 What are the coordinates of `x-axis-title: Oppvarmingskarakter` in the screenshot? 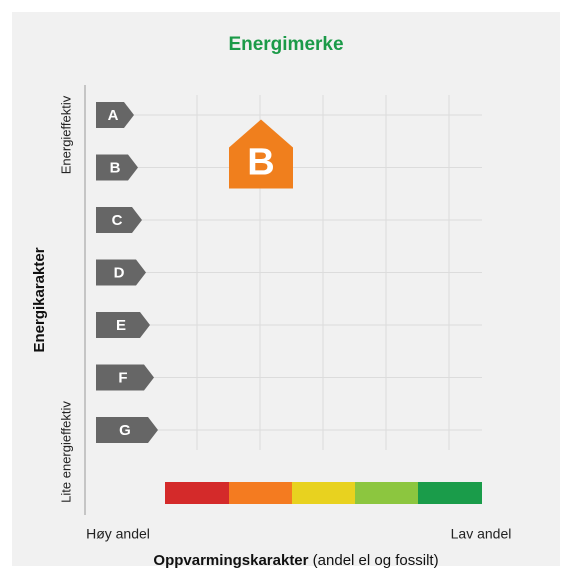 It's located at (230, 560).